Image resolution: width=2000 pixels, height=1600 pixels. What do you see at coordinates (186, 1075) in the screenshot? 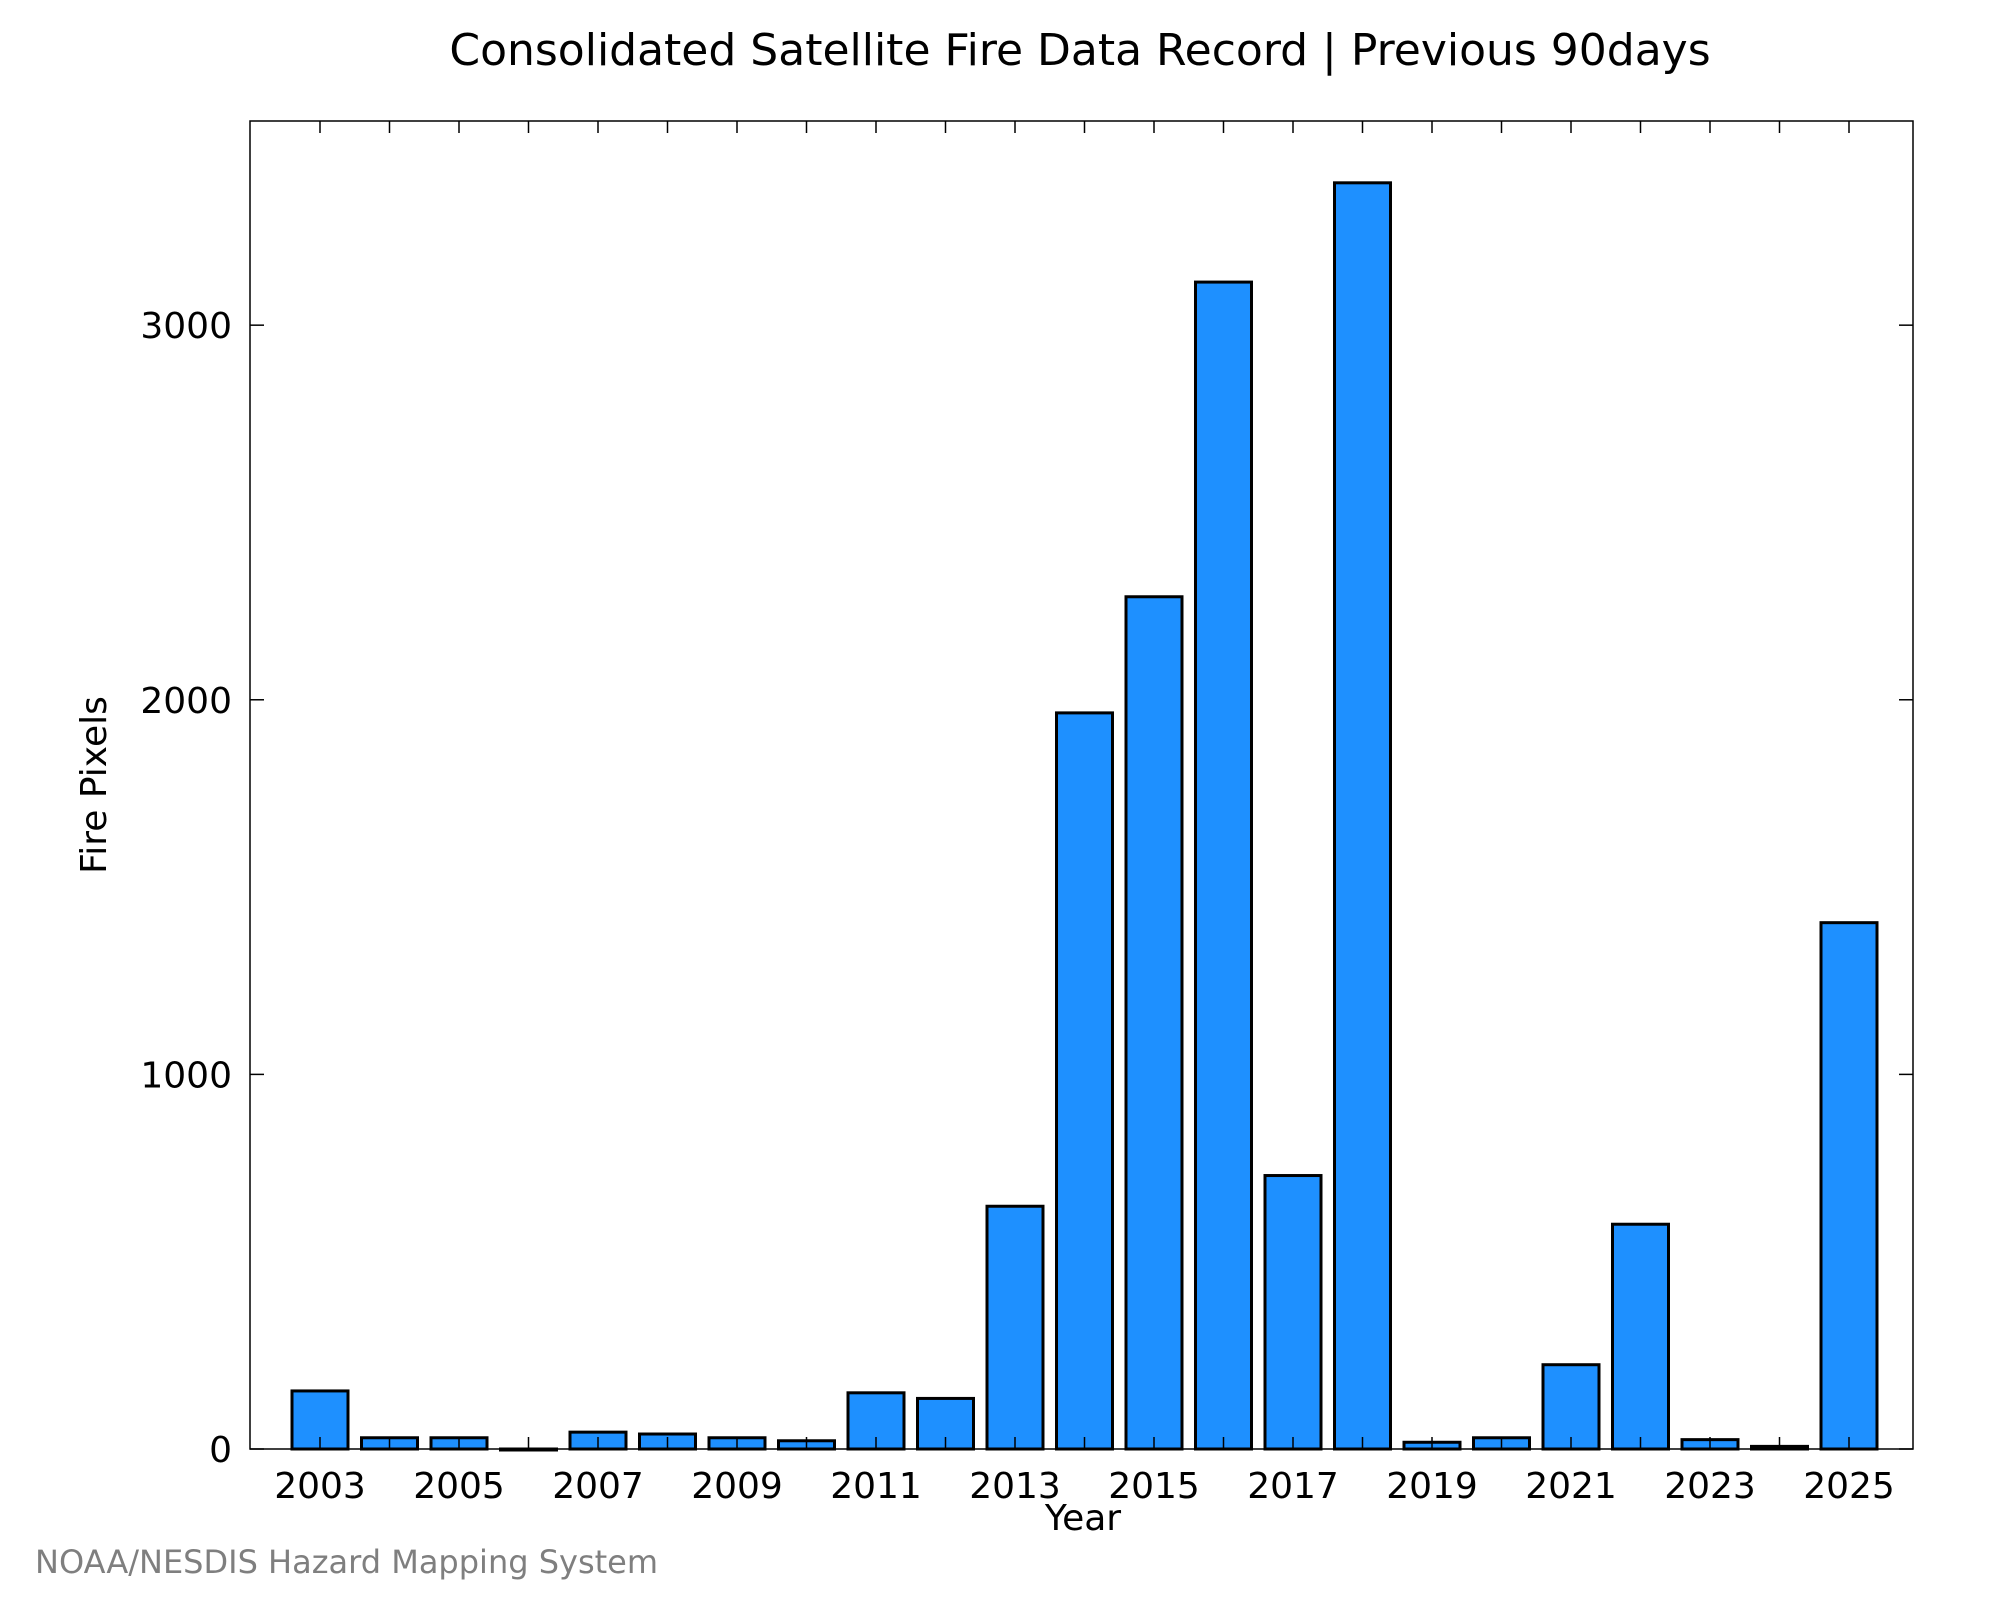
I see `y-tick-label-1000: 1000` at bounding box center [186, 1075].